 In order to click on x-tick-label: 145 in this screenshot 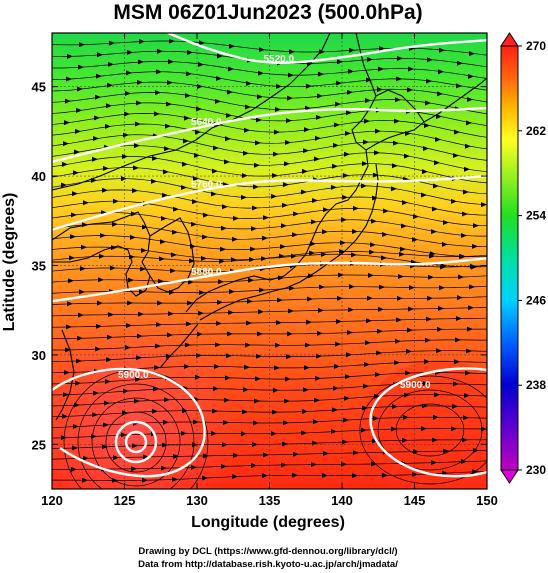, I will do `click(415, 500)`.